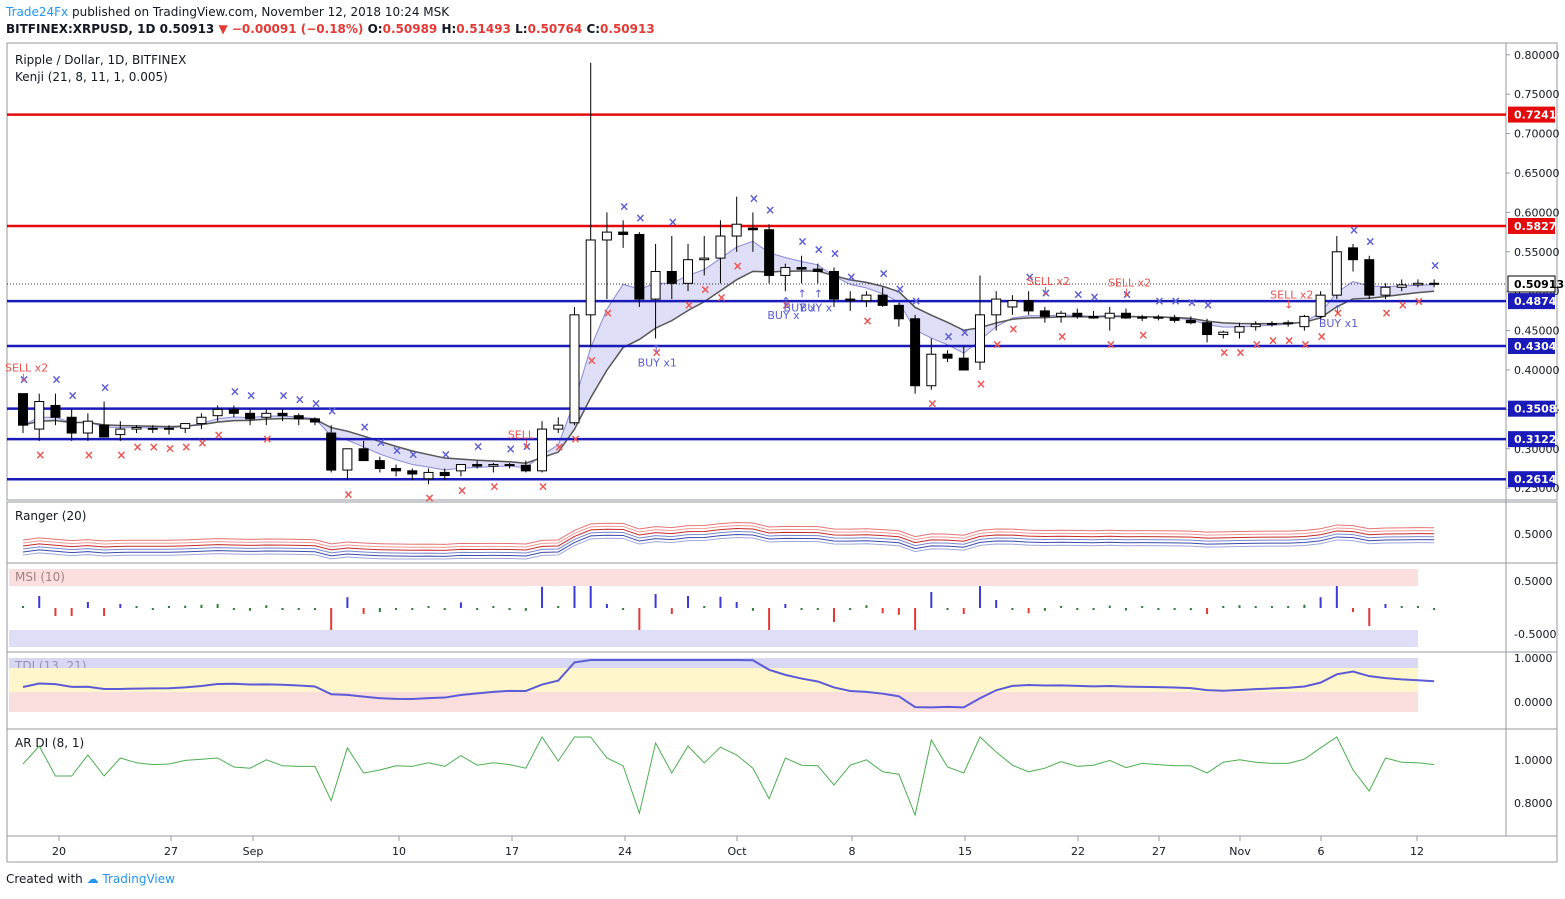 This screenshot has width=1565, height=899. What do you see at coordinates (1539, 409) in the screenshot?
I see `level-label: 0.35089` at bounding box center [1539, 409].